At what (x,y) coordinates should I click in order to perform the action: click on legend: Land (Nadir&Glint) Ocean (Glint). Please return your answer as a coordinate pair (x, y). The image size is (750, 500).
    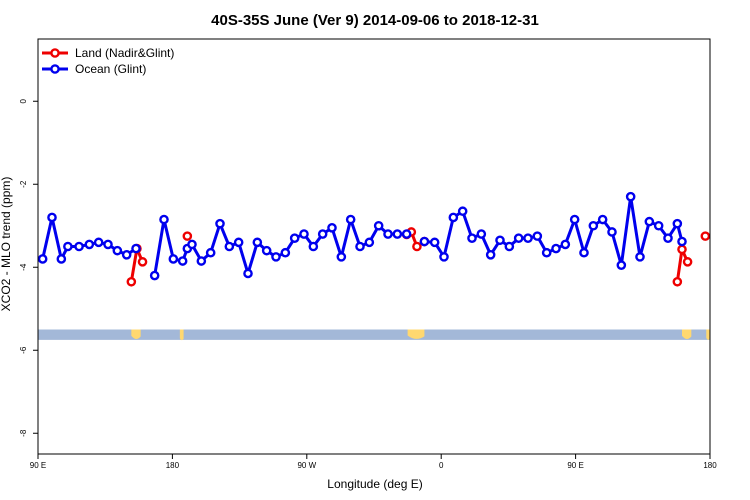
    Looking at the image, I should click on (108, 61).